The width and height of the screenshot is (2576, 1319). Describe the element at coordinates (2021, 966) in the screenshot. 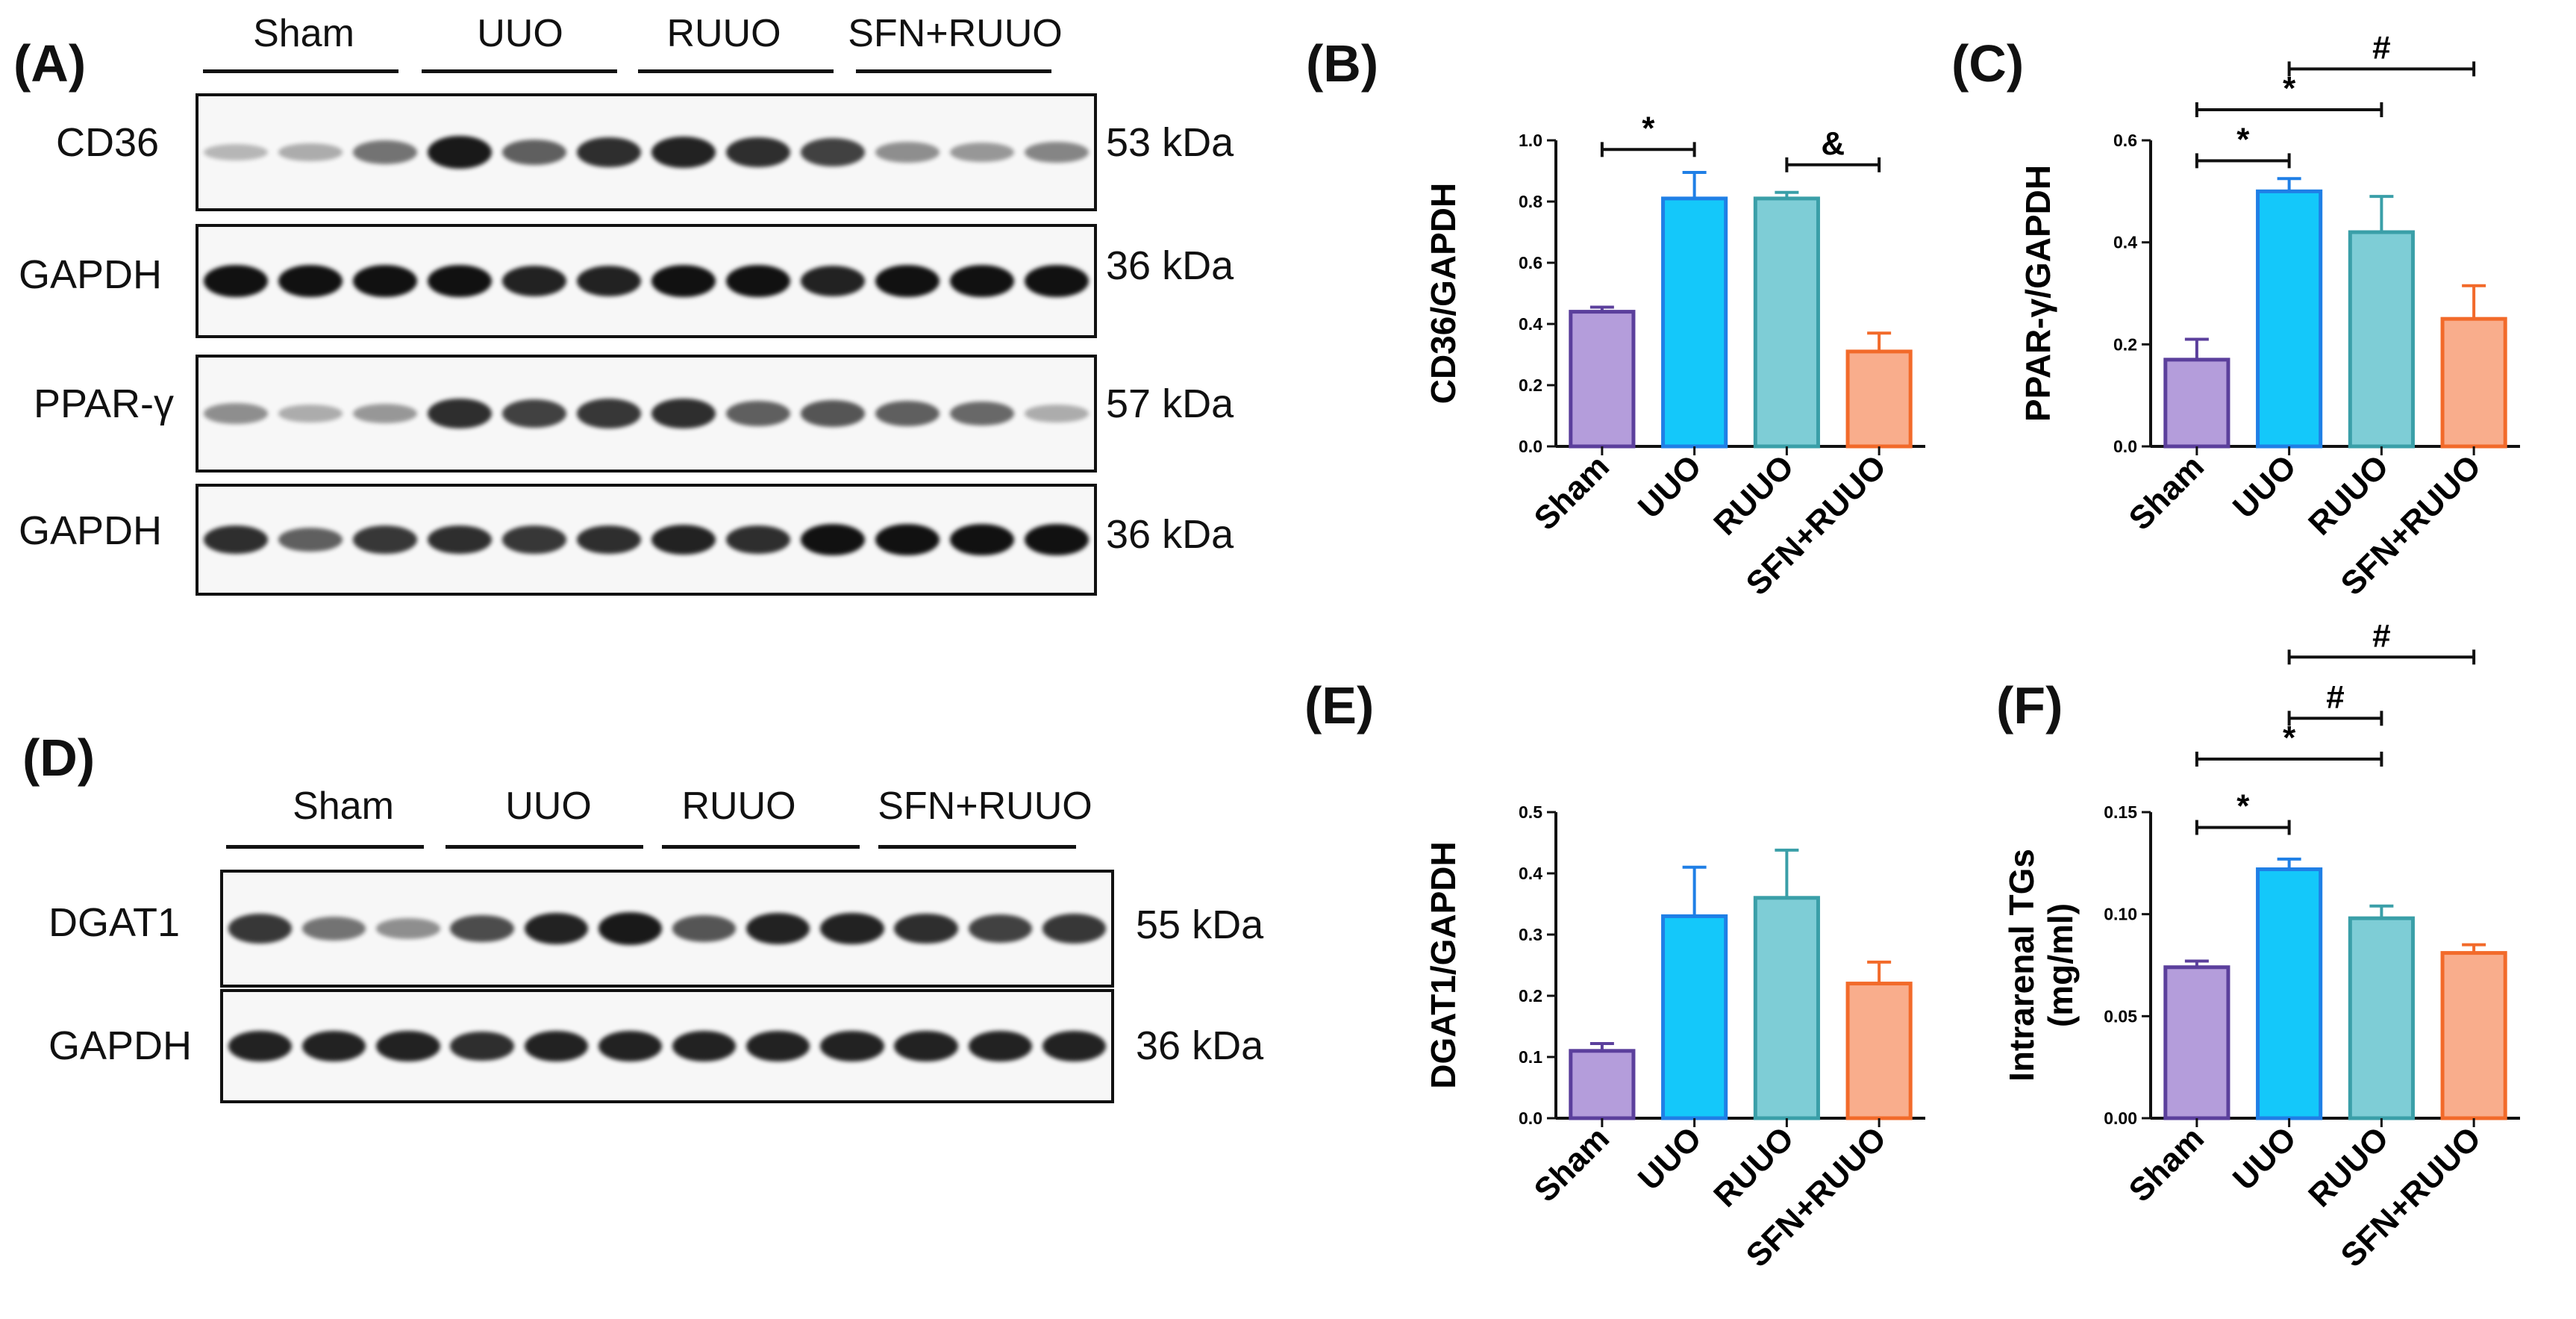

I see `y-axis-label: Intrarenal TGs` at that location.